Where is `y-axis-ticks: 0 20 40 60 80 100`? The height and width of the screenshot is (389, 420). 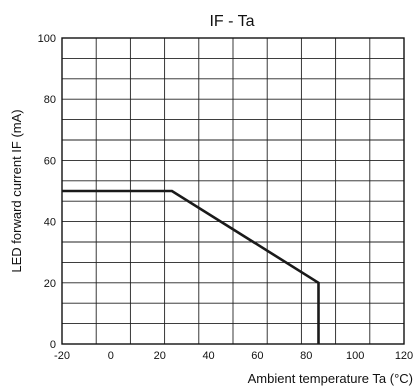
y-axis-ticks: 0 20 40 60 80 100 is located at coordinates (47, 192).